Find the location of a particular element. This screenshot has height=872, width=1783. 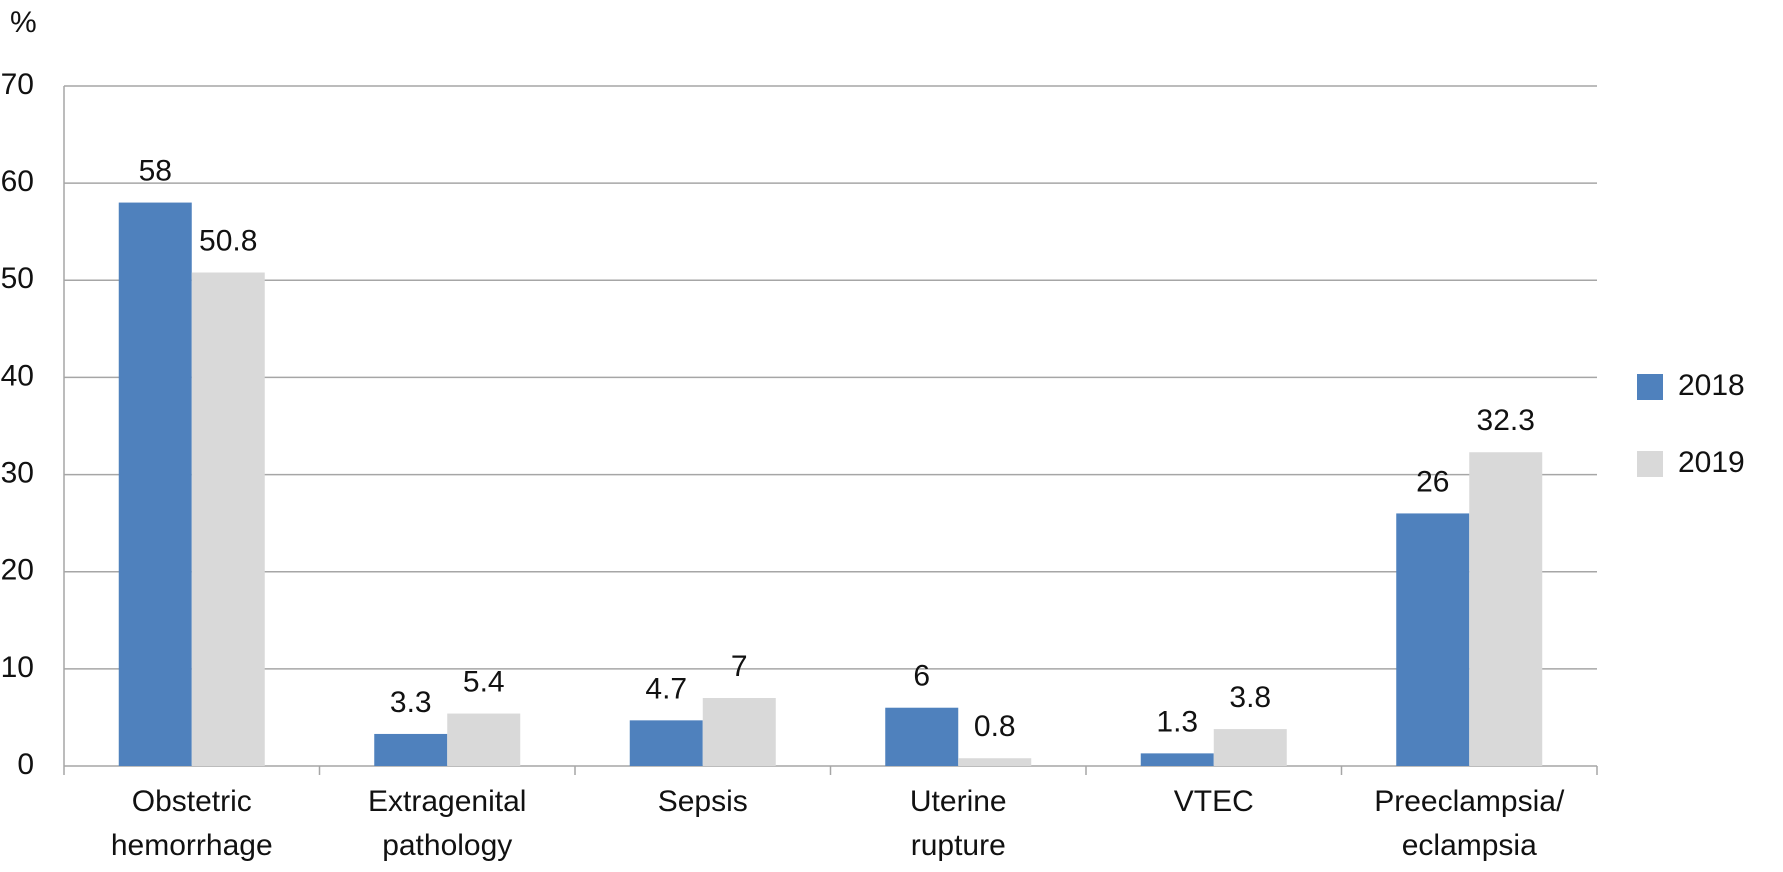

x-tick-label: Obstetric is located at coordinates (192, 801).